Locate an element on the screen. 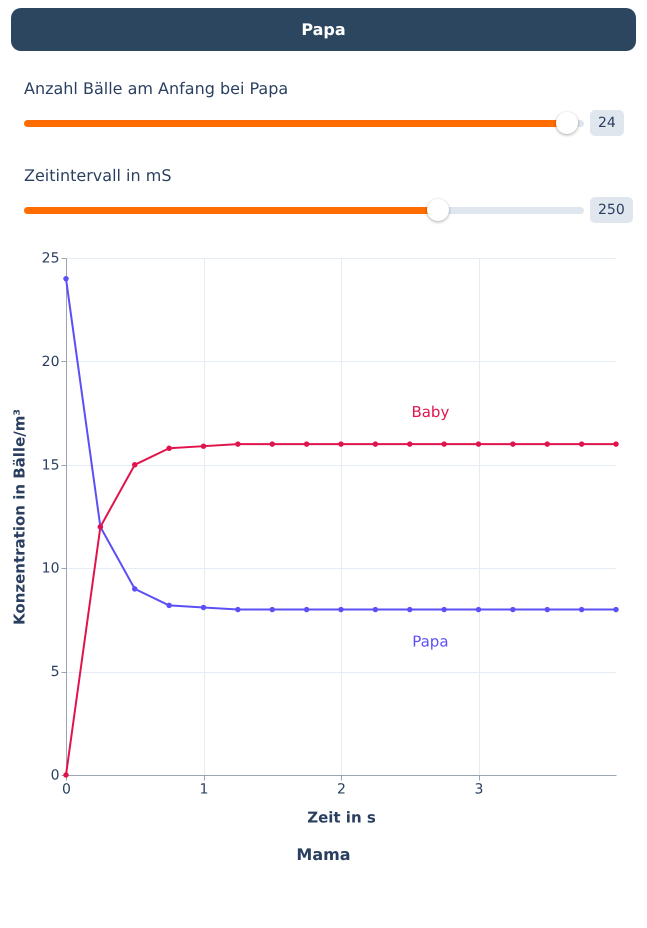 This screenshot has width=647, height=928. y-tick-label: 0 is located at coordinates (55, 776).